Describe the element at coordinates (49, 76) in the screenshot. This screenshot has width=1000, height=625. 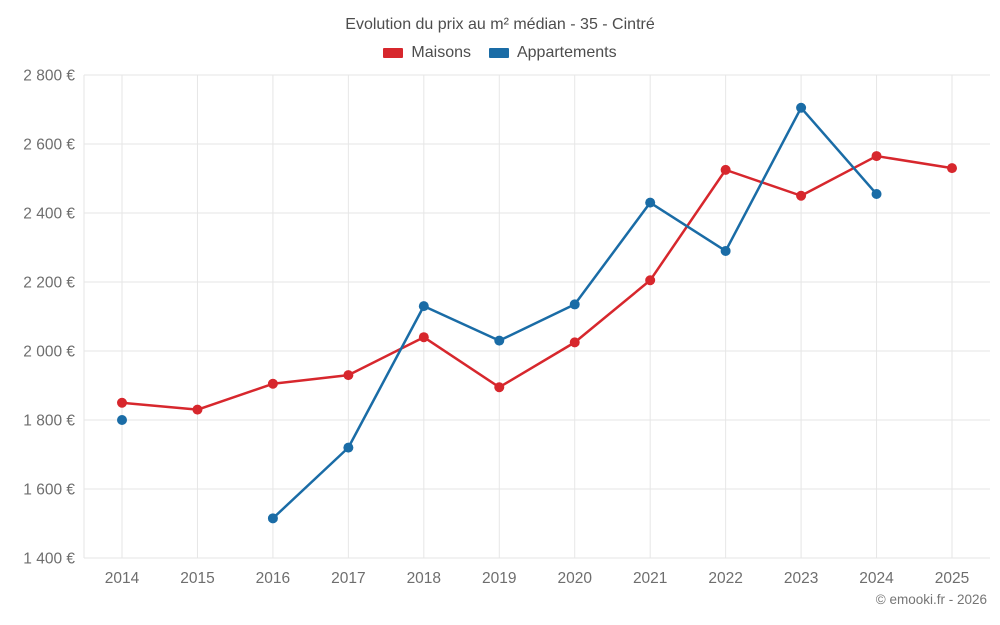
I see `y-tick-label: 2 800 €` at that location.